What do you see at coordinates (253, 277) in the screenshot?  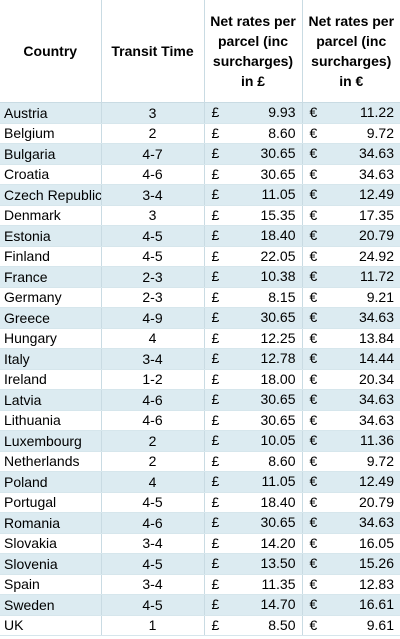 I see `rate-gbp-cell: £10.38` at bounding box center [253, 277].